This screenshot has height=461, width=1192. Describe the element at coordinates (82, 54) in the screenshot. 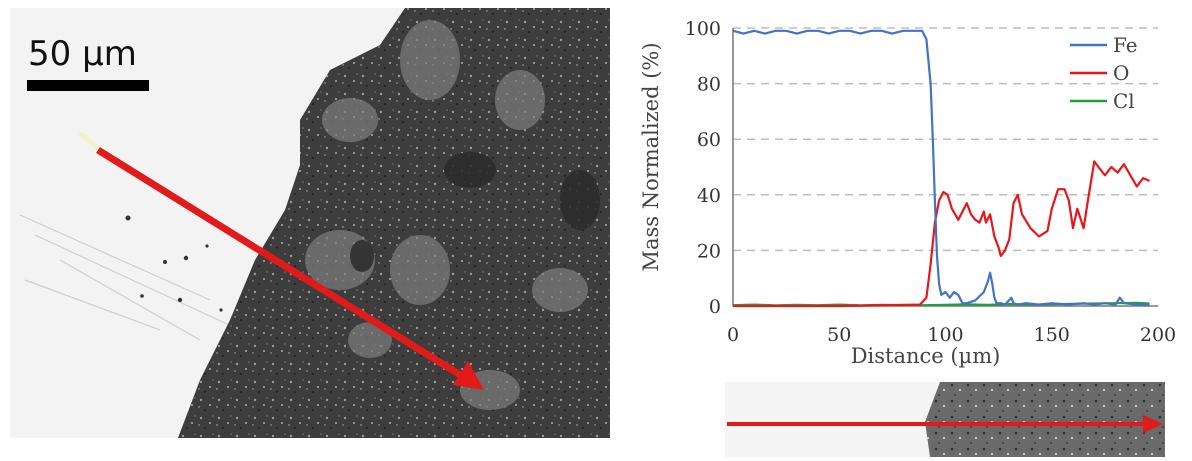

I see `scale-bar-label: 50 µm` at that location.